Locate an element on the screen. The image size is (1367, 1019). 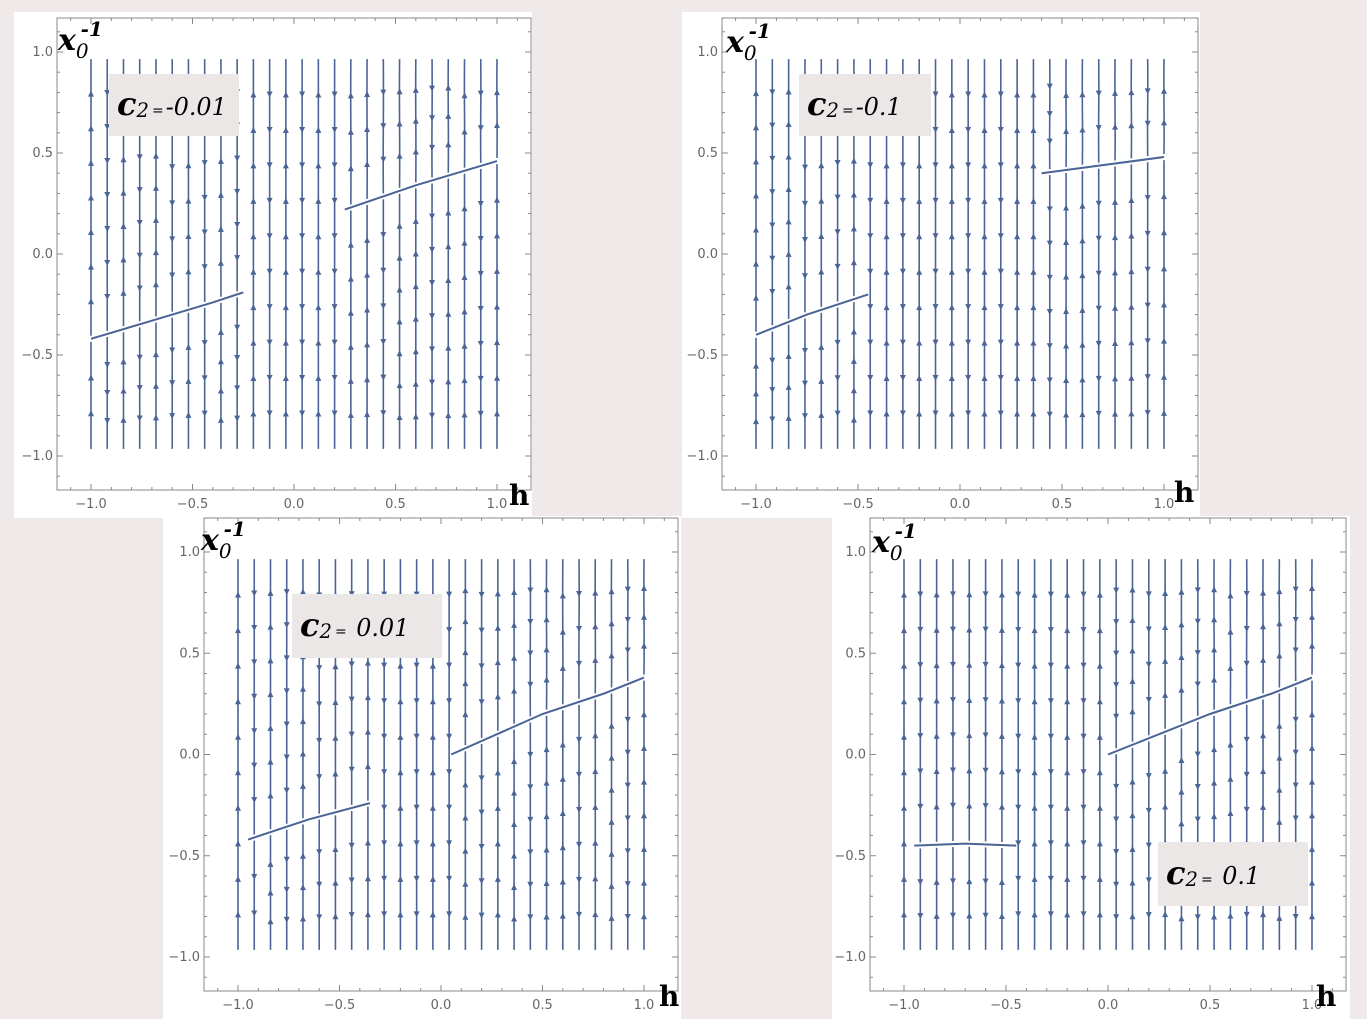
x-tick-label: −1.0 is located at coordinates (756, 504).